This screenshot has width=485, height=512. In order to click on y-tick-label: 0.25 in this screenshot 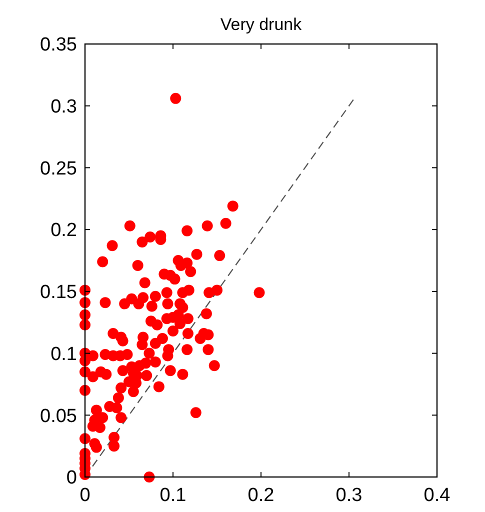, I will do `click(58, 169)`.